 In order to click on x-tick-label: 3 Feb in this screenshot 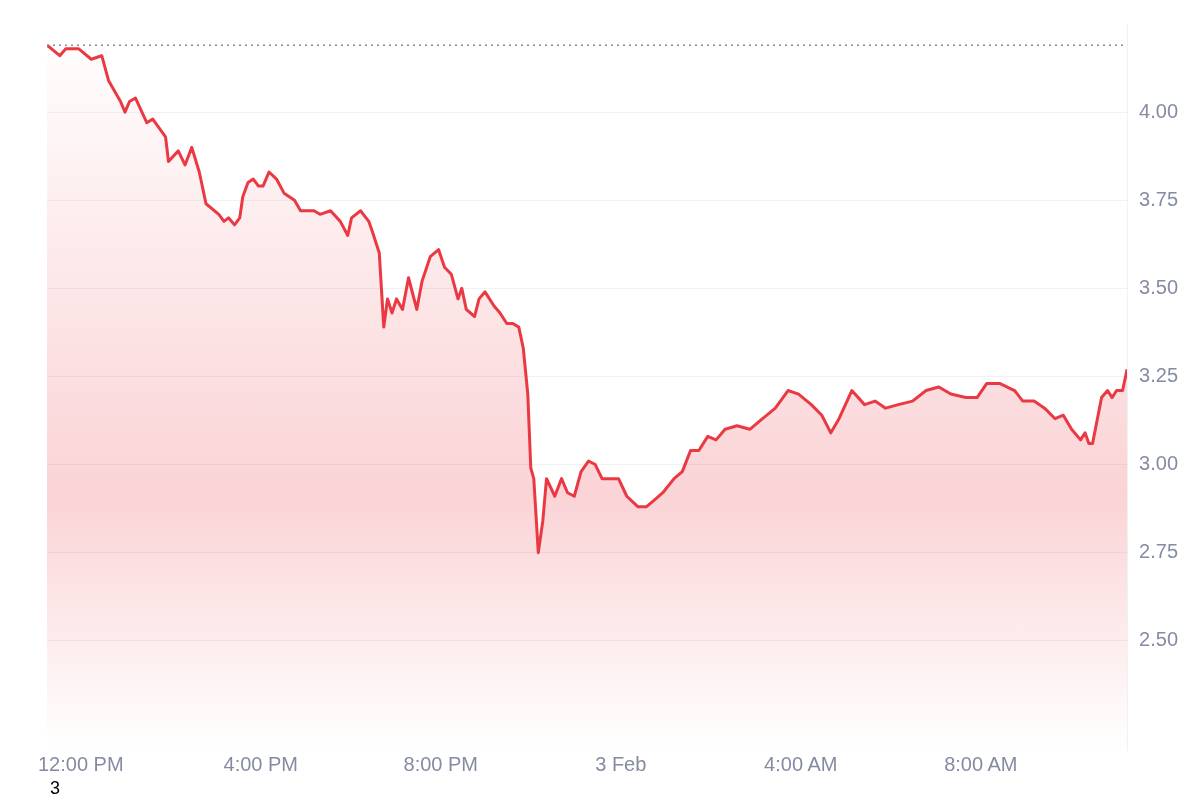, I will do `click(621, 763)`.